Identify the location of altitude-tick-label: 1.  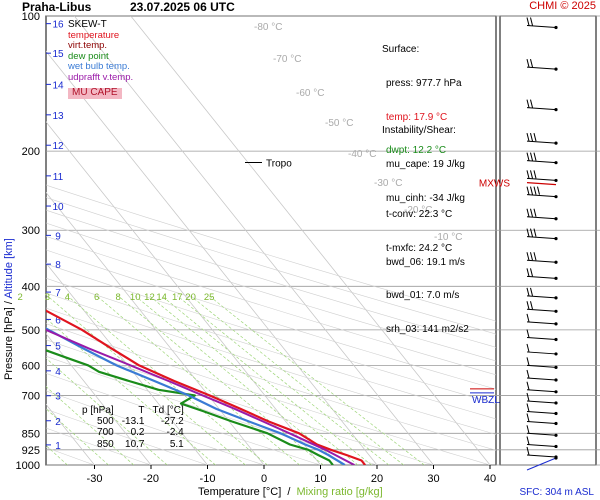
(58, 446).